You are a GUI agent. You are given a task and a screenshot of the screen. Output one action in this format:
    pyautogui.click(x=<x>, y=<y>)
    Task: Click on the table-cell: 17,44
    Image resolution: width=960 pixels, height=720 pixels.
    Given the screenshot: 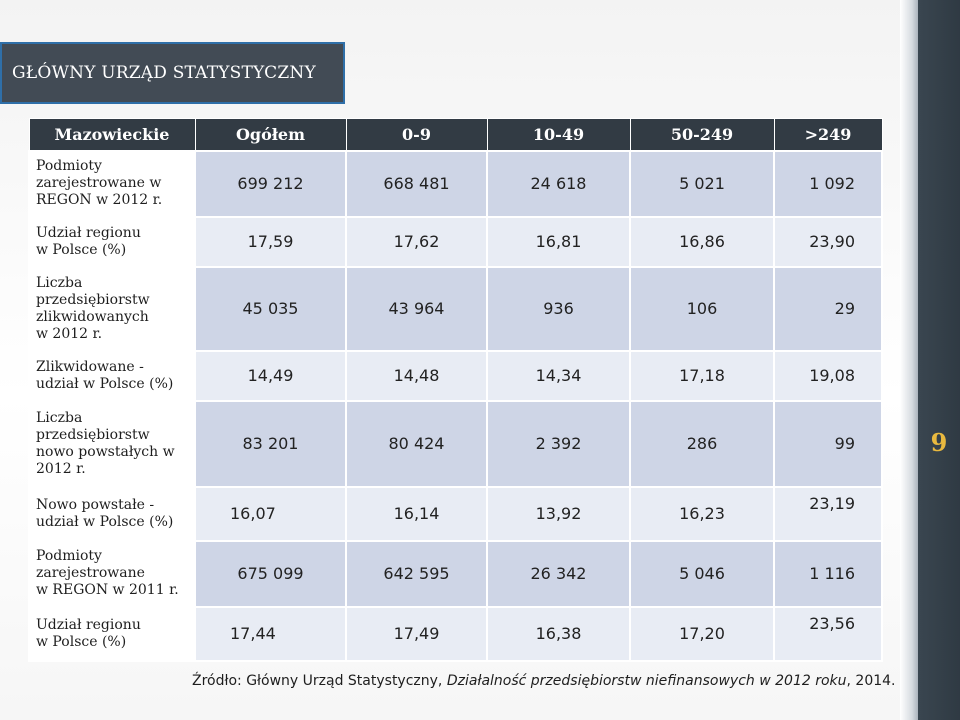 What is the action you would take?
    pyautogui.click(x=270, y=633)
    